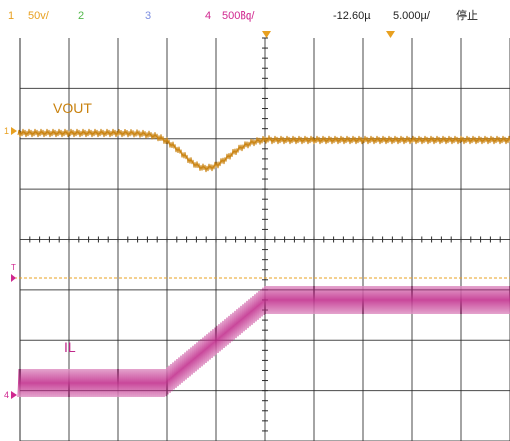  I want to click on il-trace-label: IL, so click(70, 347).